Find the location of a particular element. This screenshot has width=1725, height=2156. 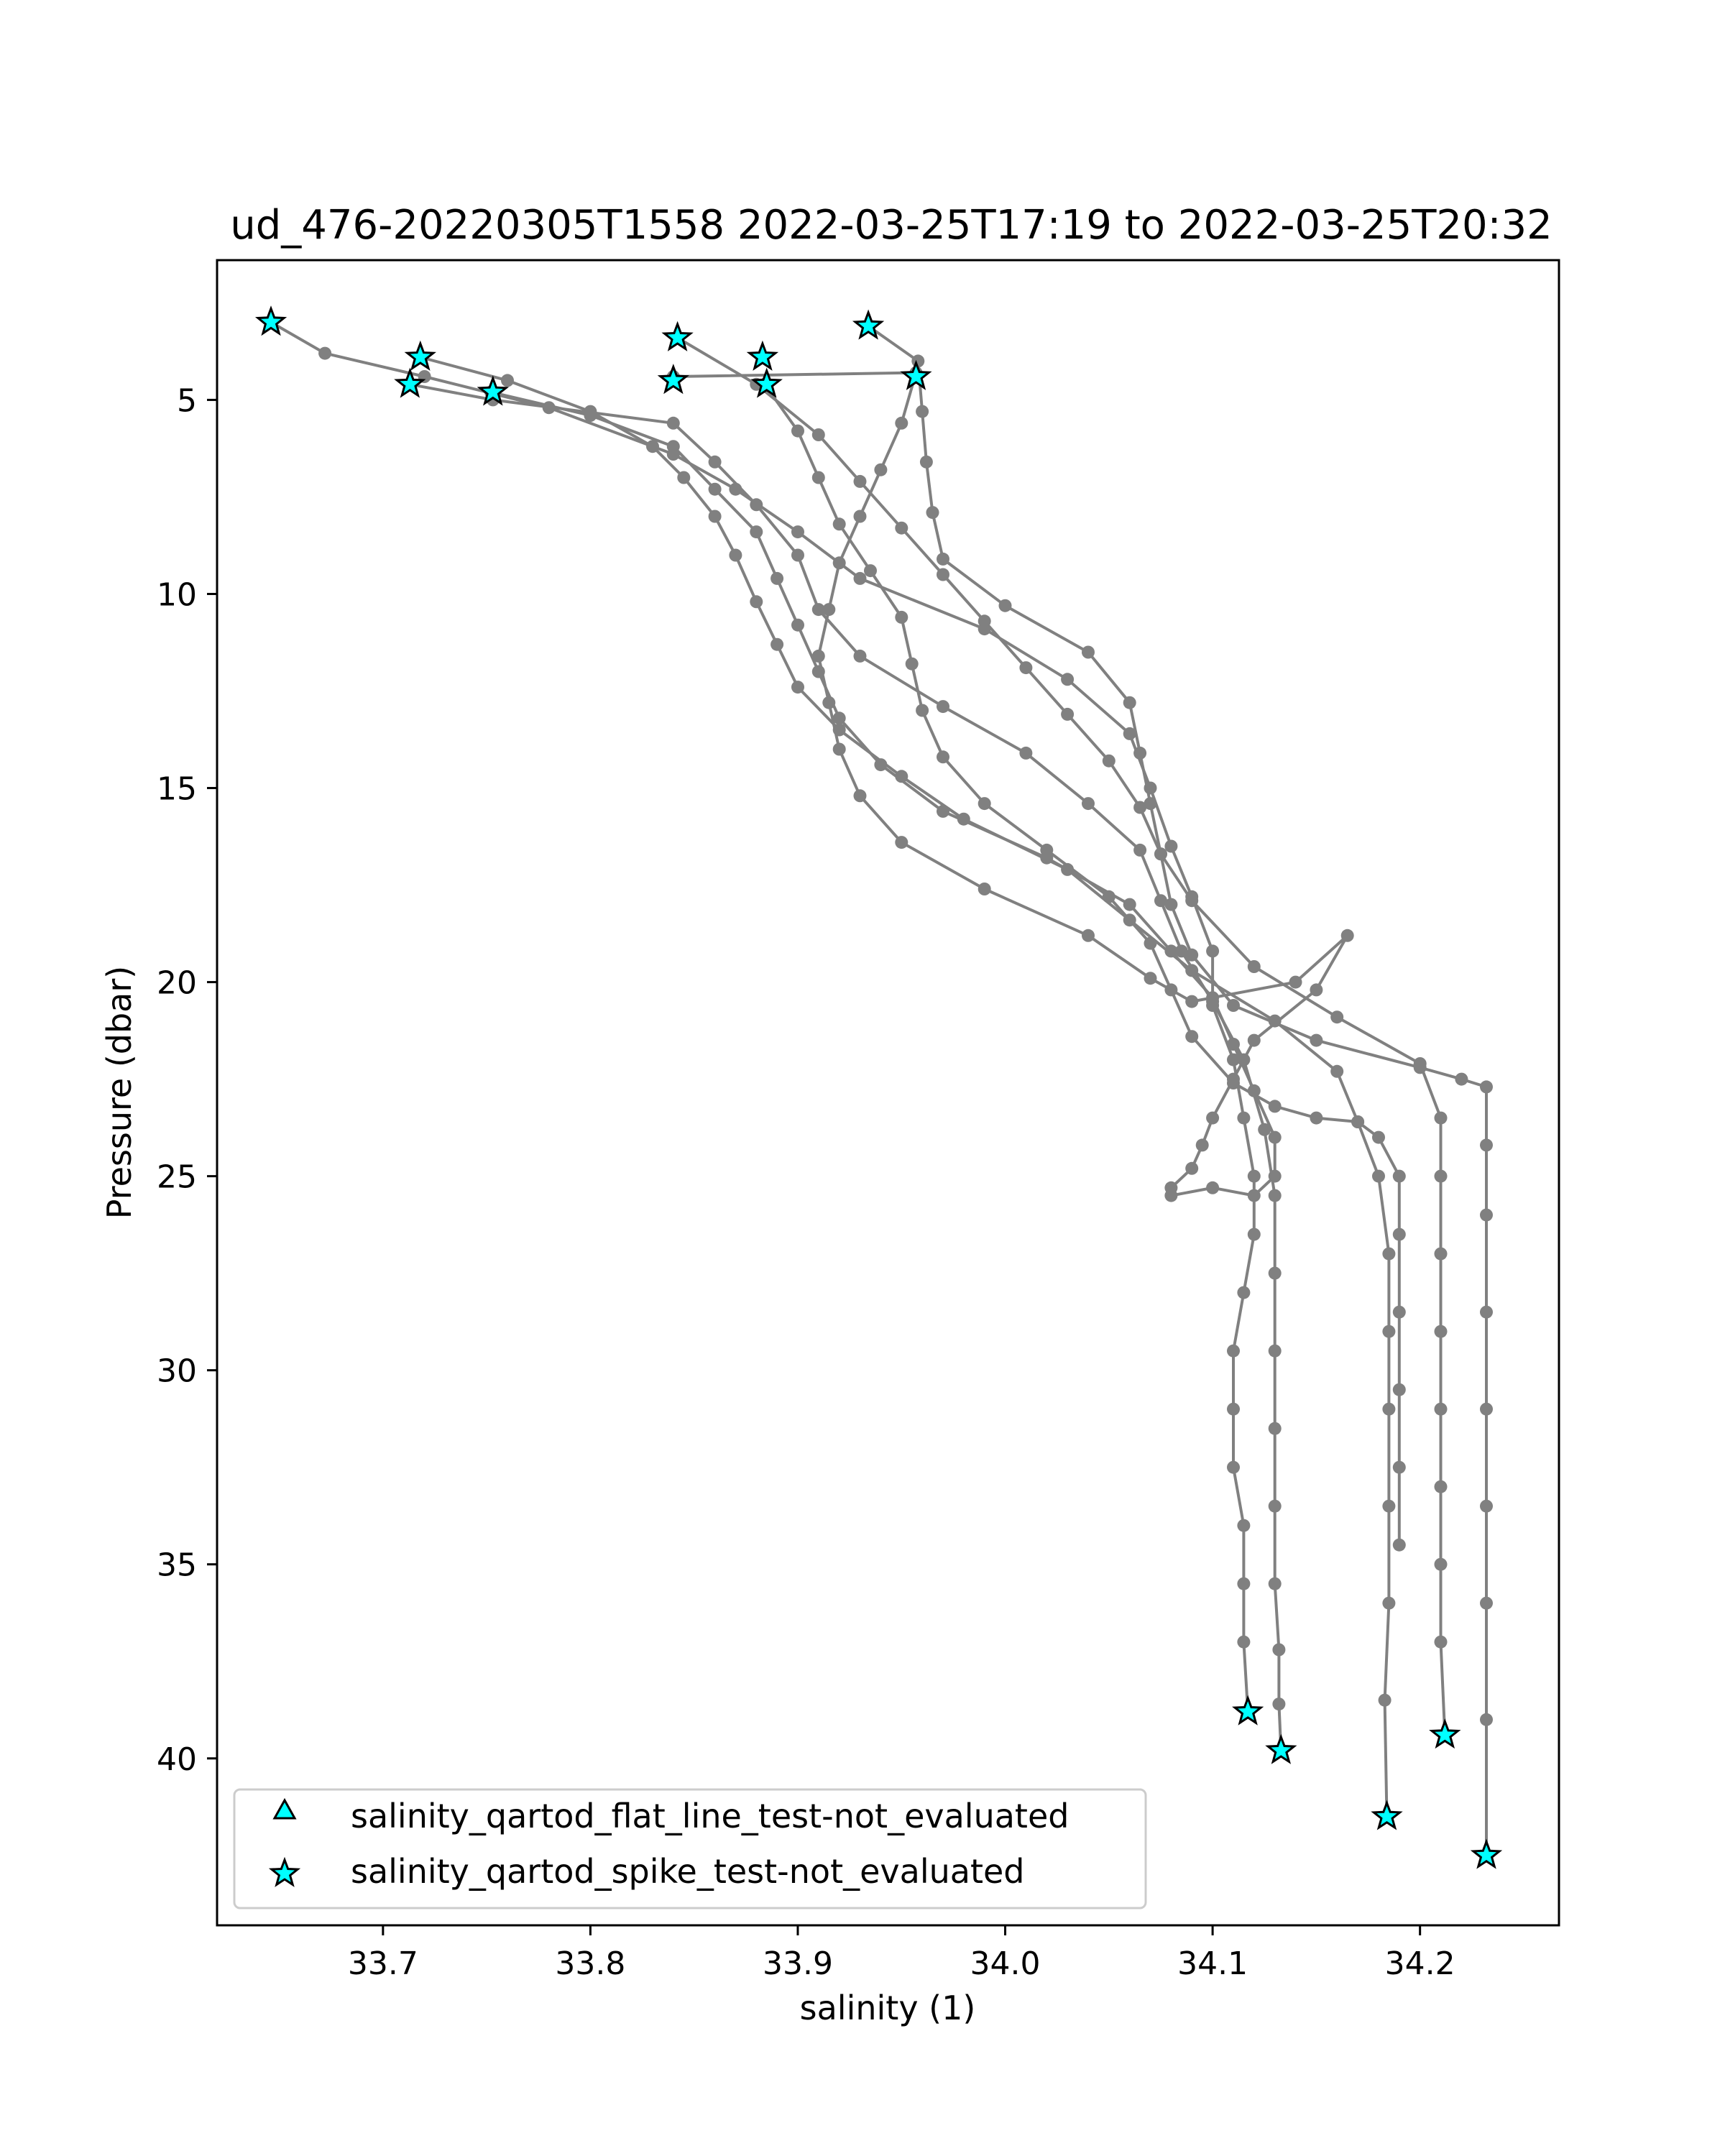

x-tick-label: 34.2 is located at coordinates (1420, 1964).